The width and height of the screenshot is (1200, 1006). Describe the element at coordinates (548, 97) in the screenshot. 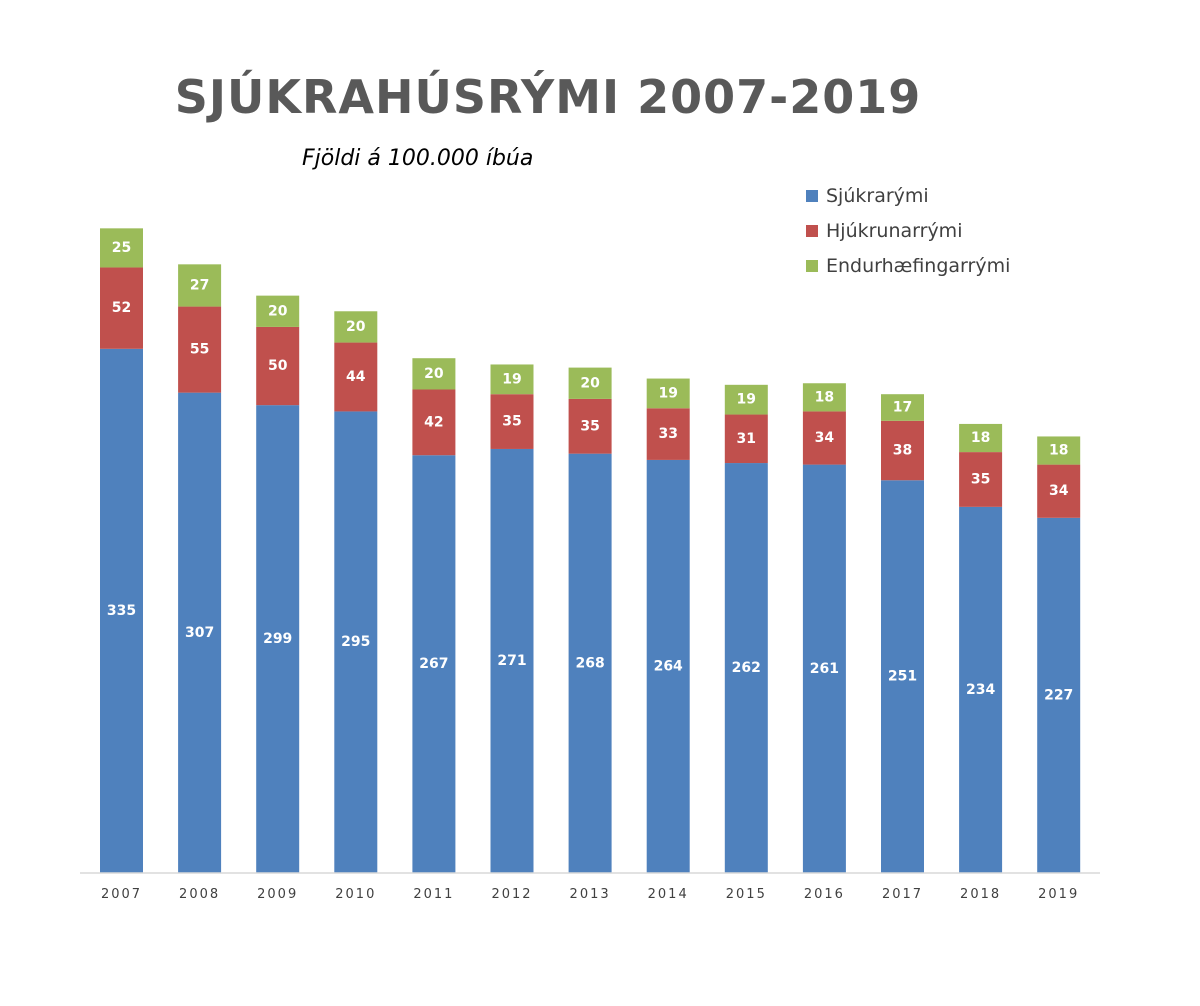

I see `chart-title: SJÚKRAHÚSRÝMI 2007-2019` at that location.